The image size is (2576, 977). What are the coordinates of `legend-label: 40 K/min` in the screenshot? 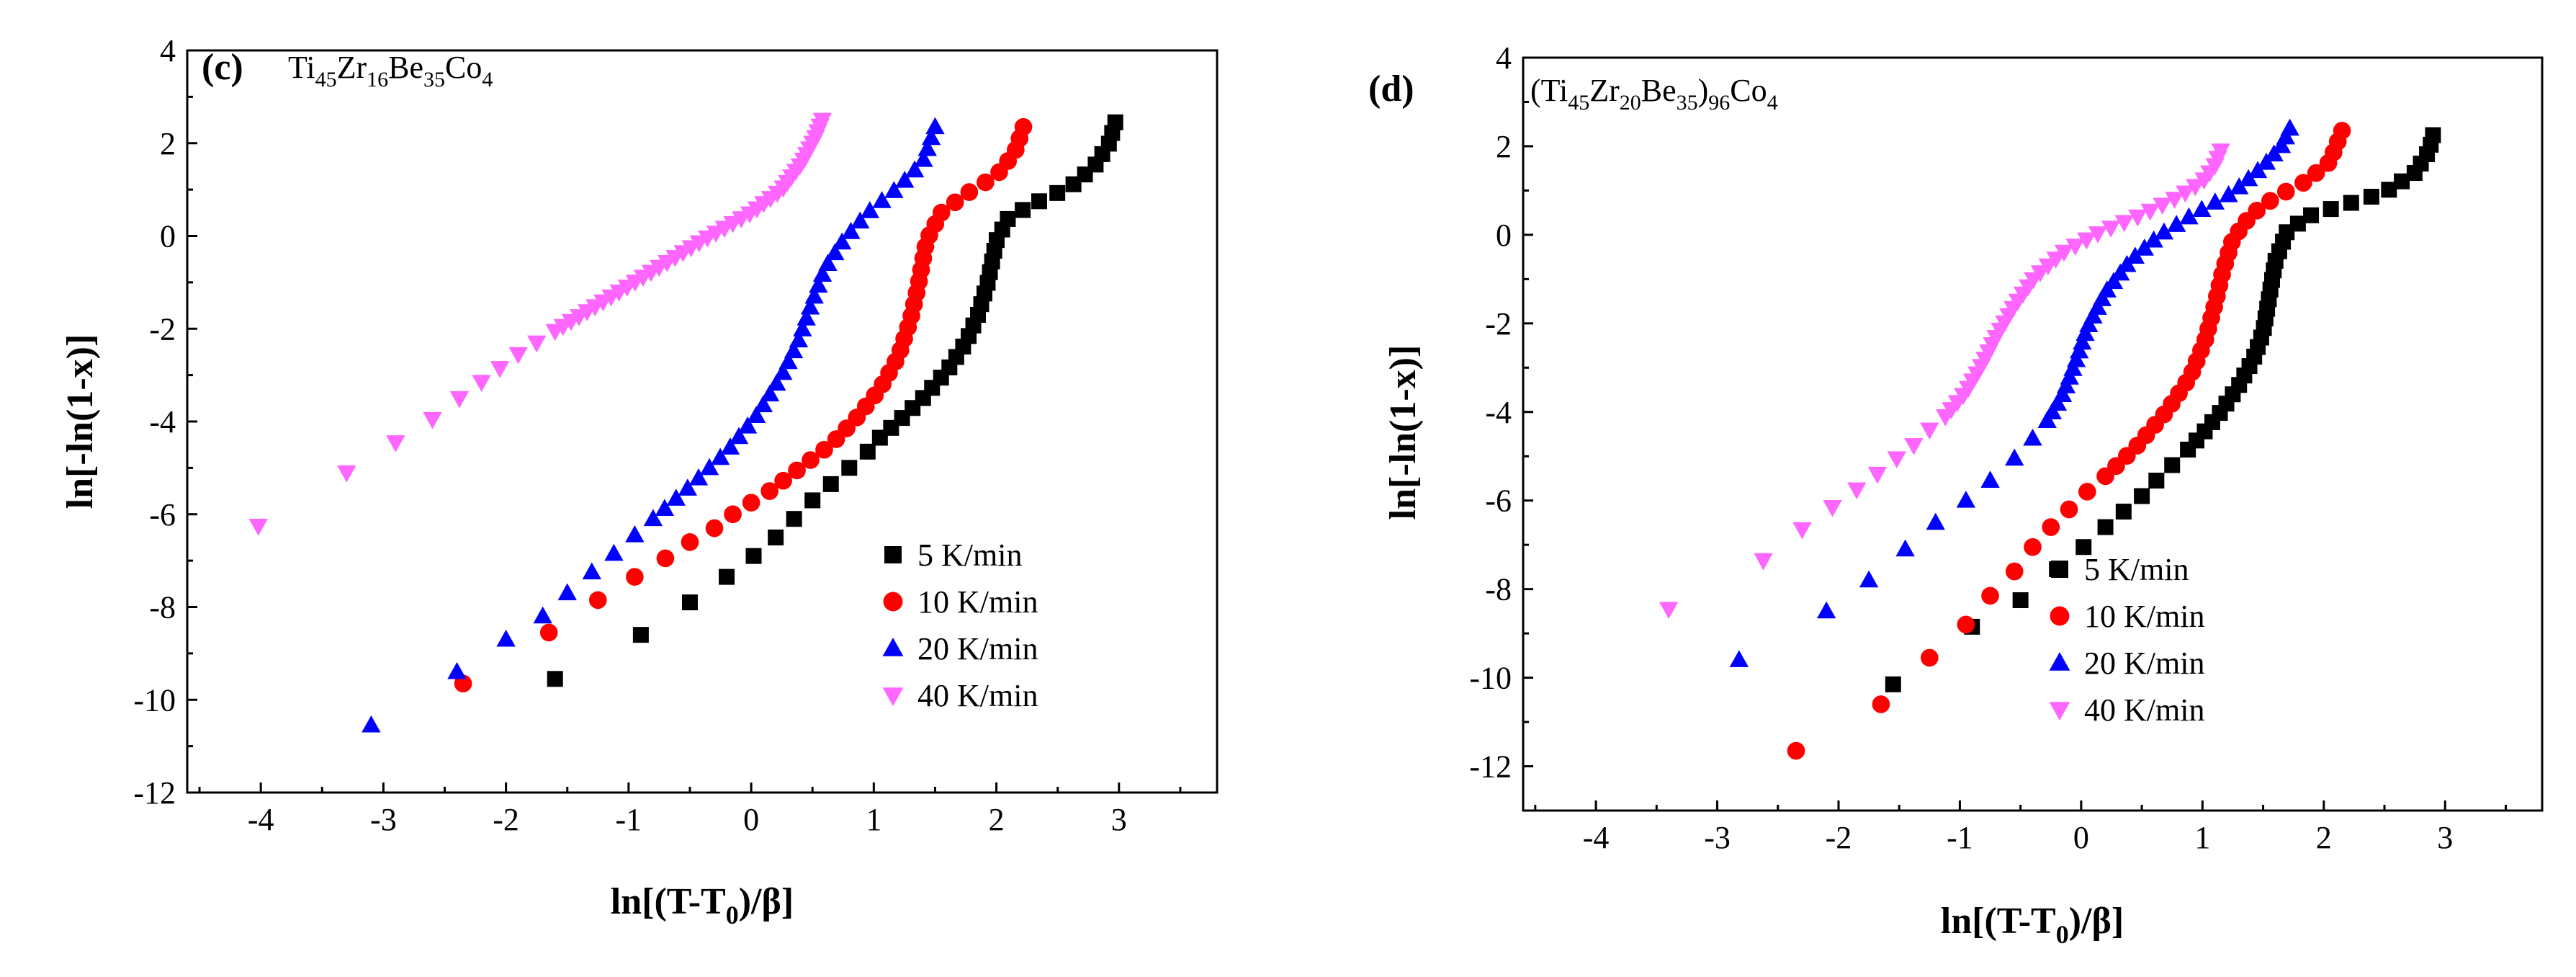 It's located at (2144, 710).